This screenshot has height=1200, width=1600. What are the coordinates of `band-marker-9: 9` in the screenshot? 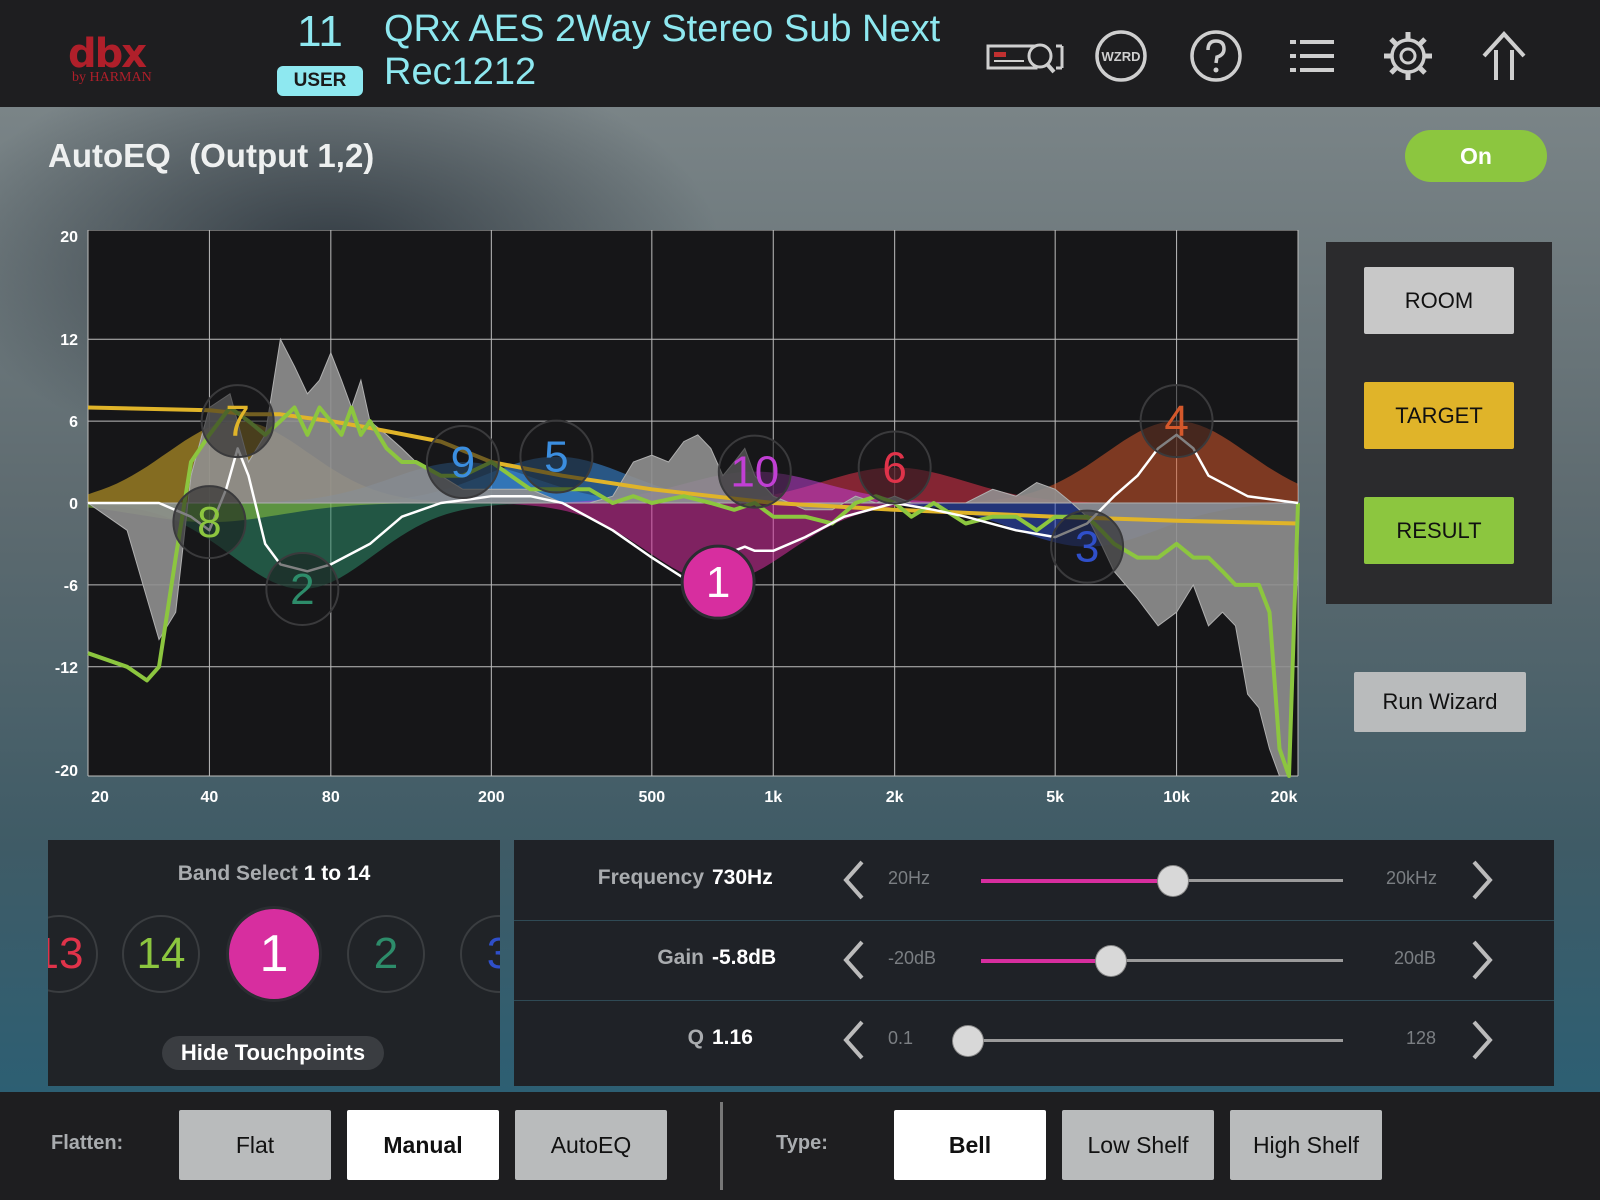 It's located at (462, 462).